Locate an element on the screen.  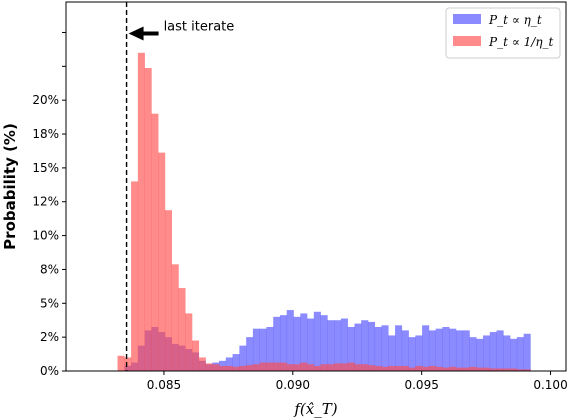
x-tick-label: 0.095 is located at coordinates (421, 385).